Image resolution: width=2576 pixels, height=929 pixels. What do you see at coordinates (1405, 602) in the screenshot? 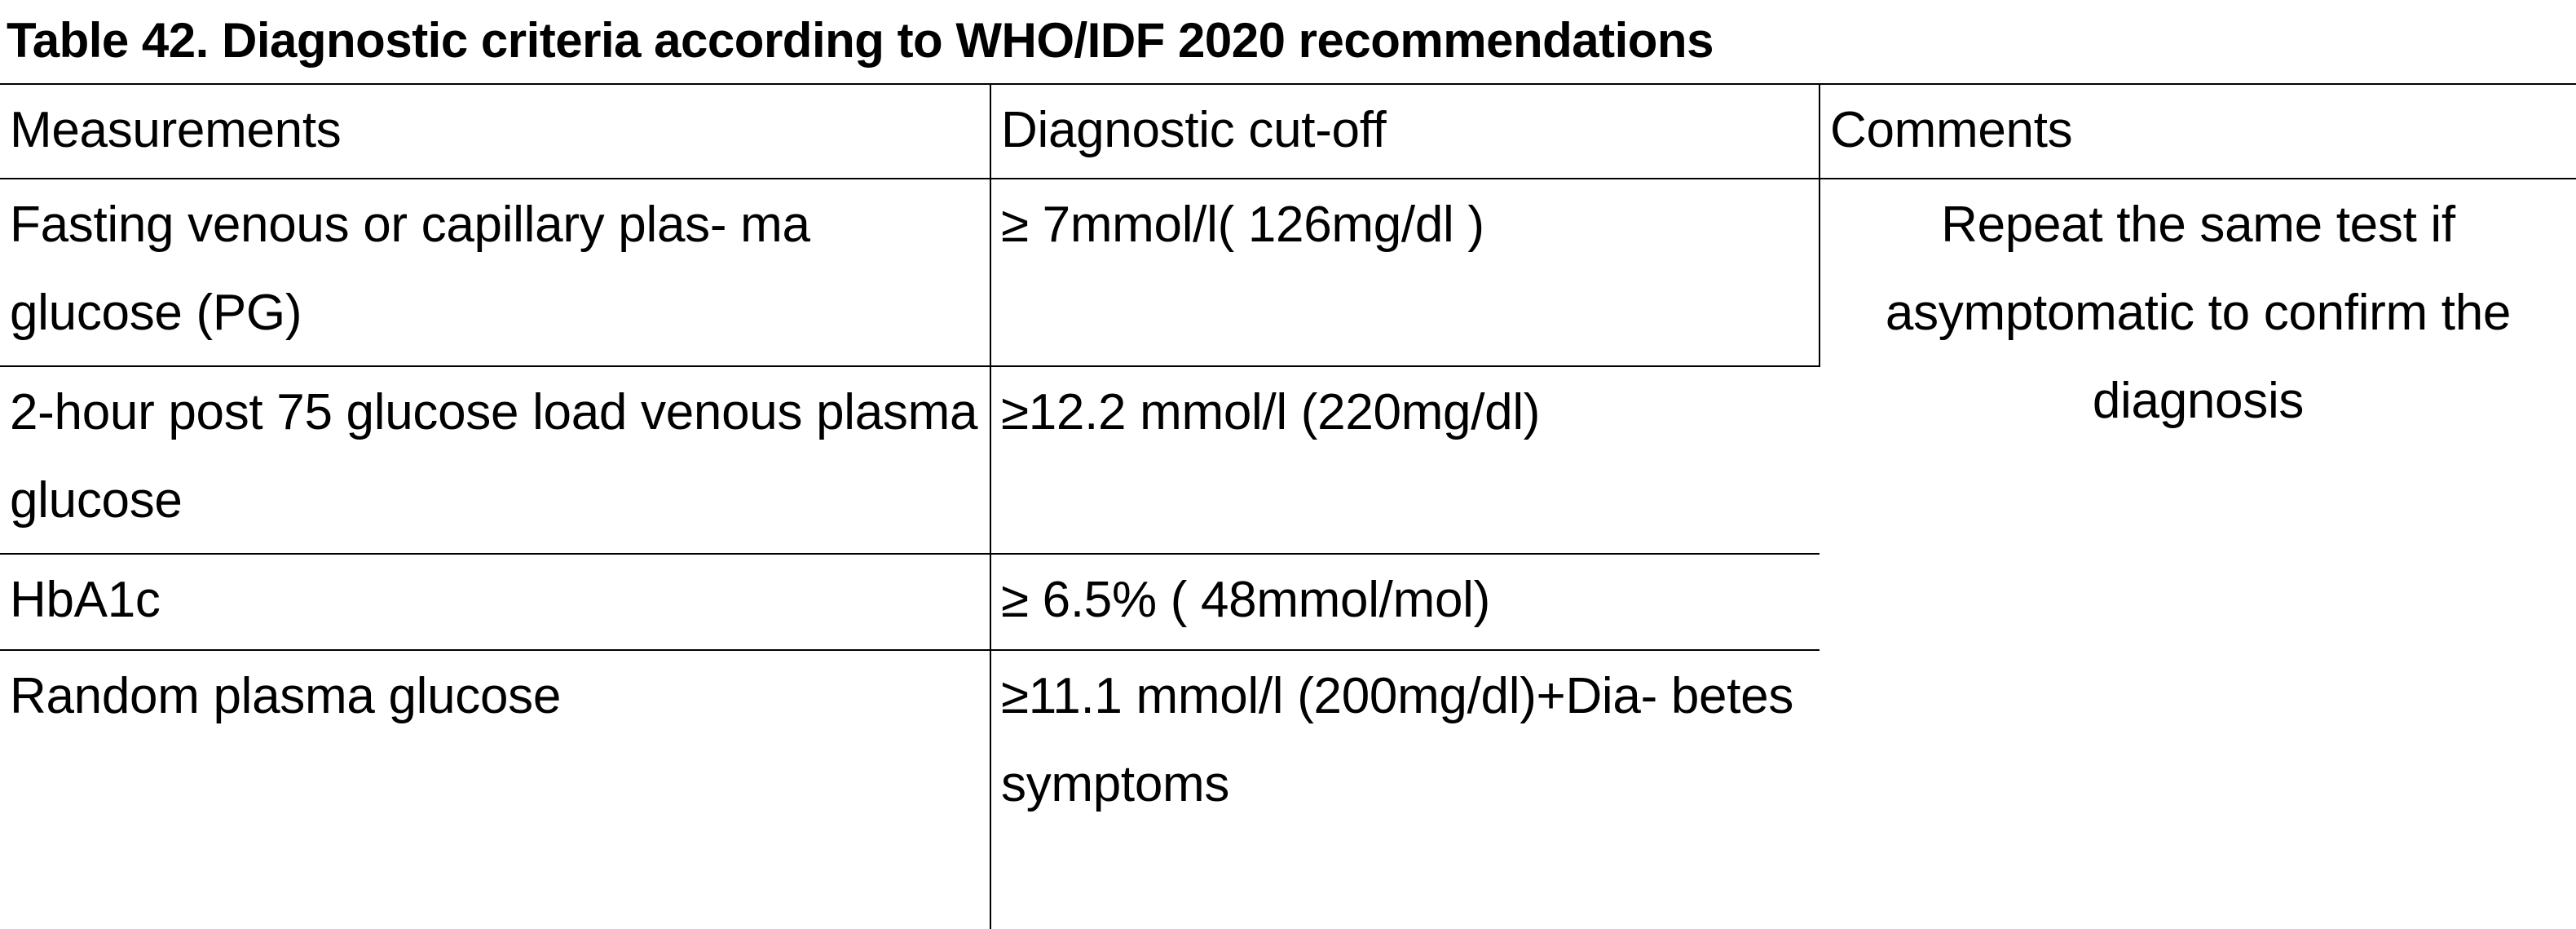
I see `cutoff-cell: ≥ 6.5% ( 48mmol/mol)` at bounding box center [1405, 602].